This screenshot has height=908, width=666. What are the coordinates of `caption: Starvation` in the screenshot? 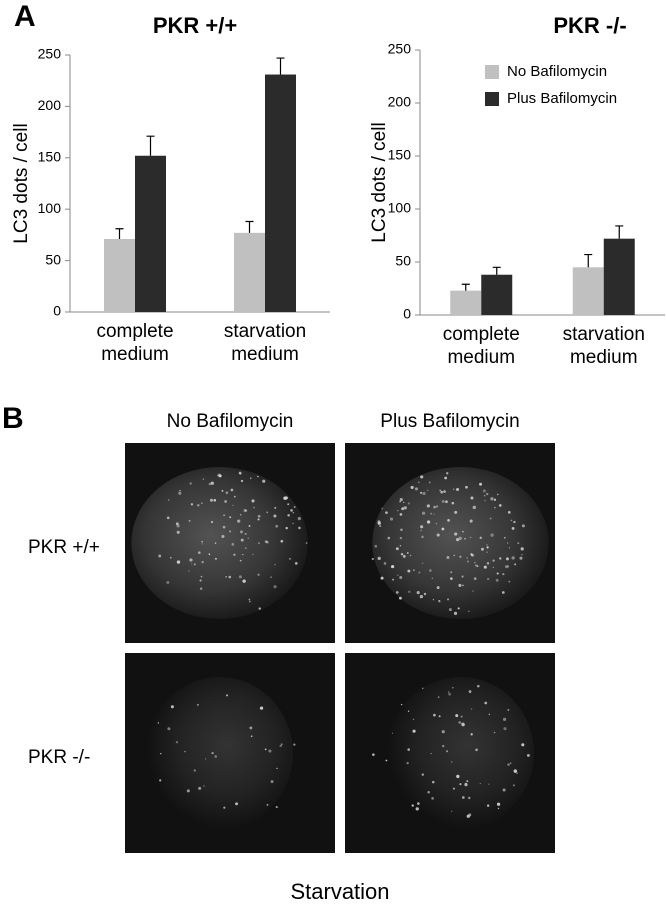 It's located at (339, 891).